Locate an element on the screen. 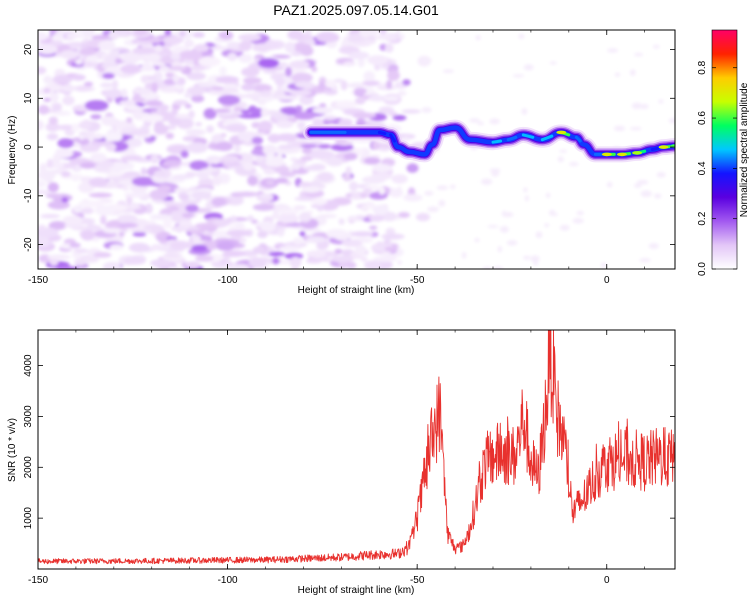 The image size is (750, 600). spectrogram-y-tick-label: 20 is located at coordinates (28, 50).